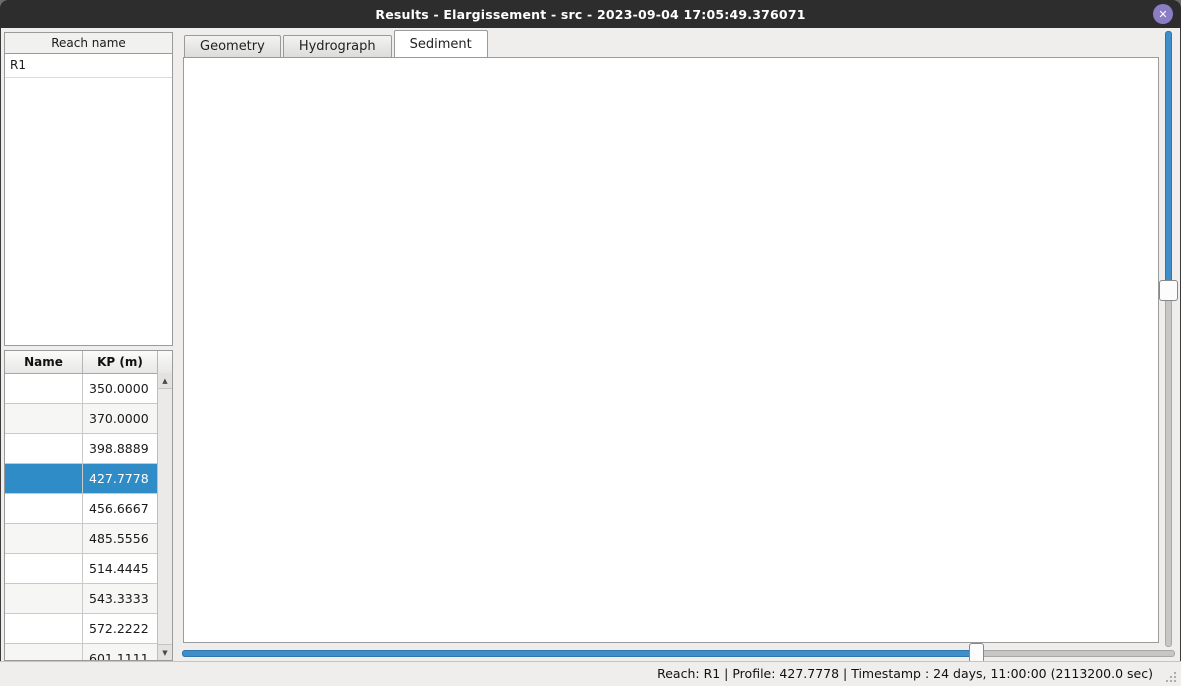  What do you see at coordinates (1171, 677) in the screenshot?
I see `resize-grip-icon` at bounding box center [1171, 677].